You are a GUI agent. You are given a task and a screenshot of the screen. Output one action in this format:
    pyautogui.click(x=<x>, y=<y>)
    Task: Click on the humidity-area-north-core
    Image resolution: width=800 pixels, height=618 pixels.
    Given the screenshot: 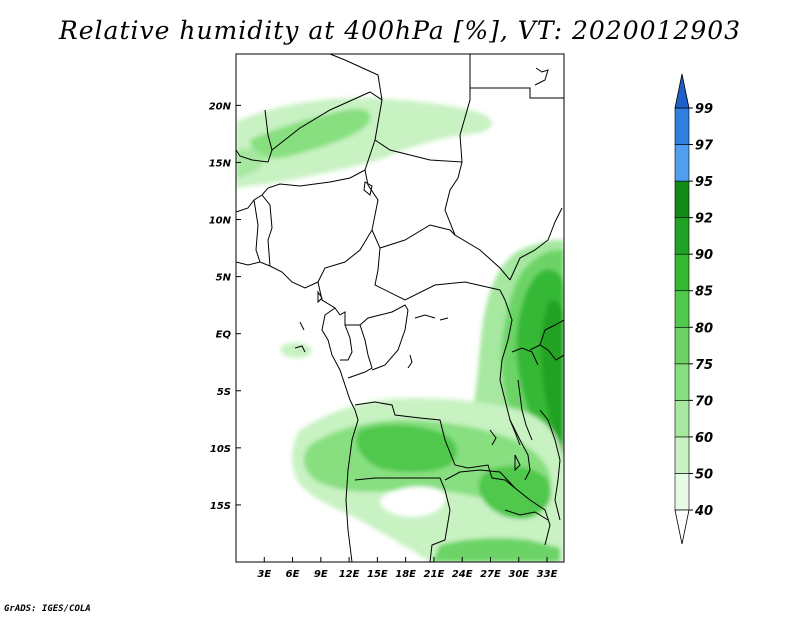 What is the action you would take?
    pyautogui.click(x=310, y=133)
    